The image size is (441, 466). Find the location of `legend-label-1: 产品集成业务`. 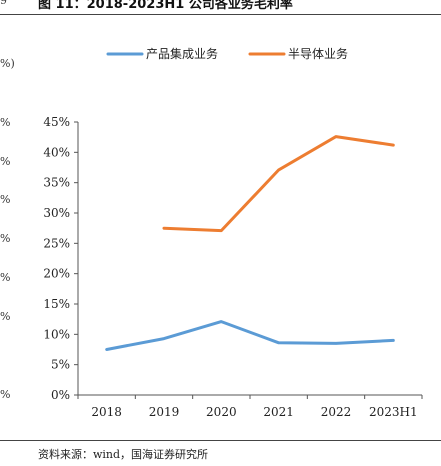

legend-label-1: 产品集成业务 is located at coordinates (182, 53).